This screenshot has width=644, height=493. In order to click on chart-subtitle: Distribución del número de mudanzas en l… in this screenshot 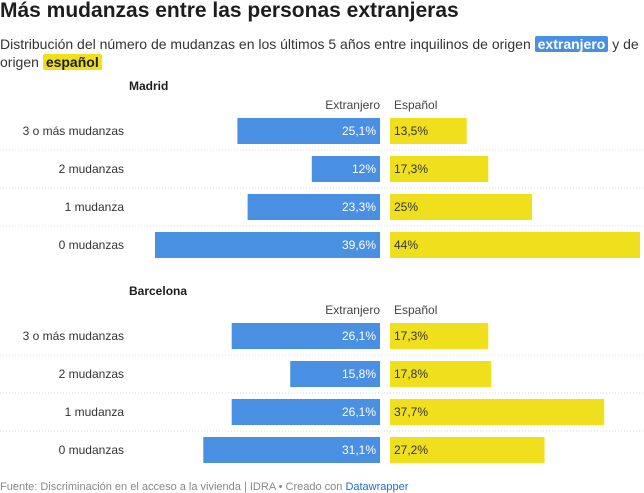, I will do `click(320, 53)`.